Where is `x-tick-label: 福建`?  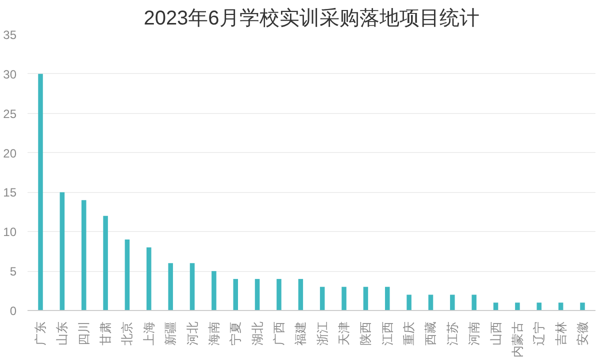 x-tick-label: 福建 is located at coordinates (301, 334).